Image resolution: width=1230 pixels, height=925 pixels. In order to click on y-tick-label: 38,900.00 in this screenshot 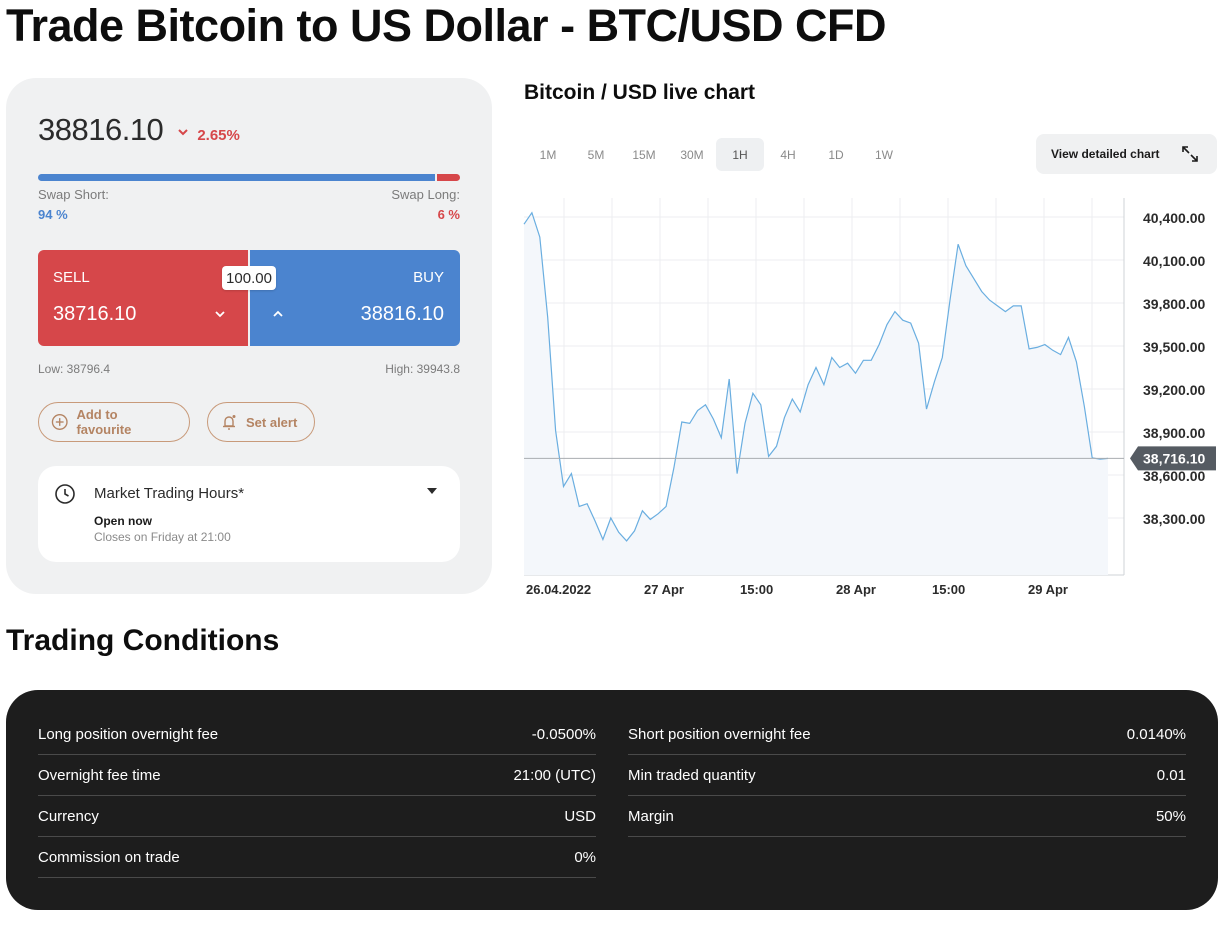, I will do `click(1174, 433)`.